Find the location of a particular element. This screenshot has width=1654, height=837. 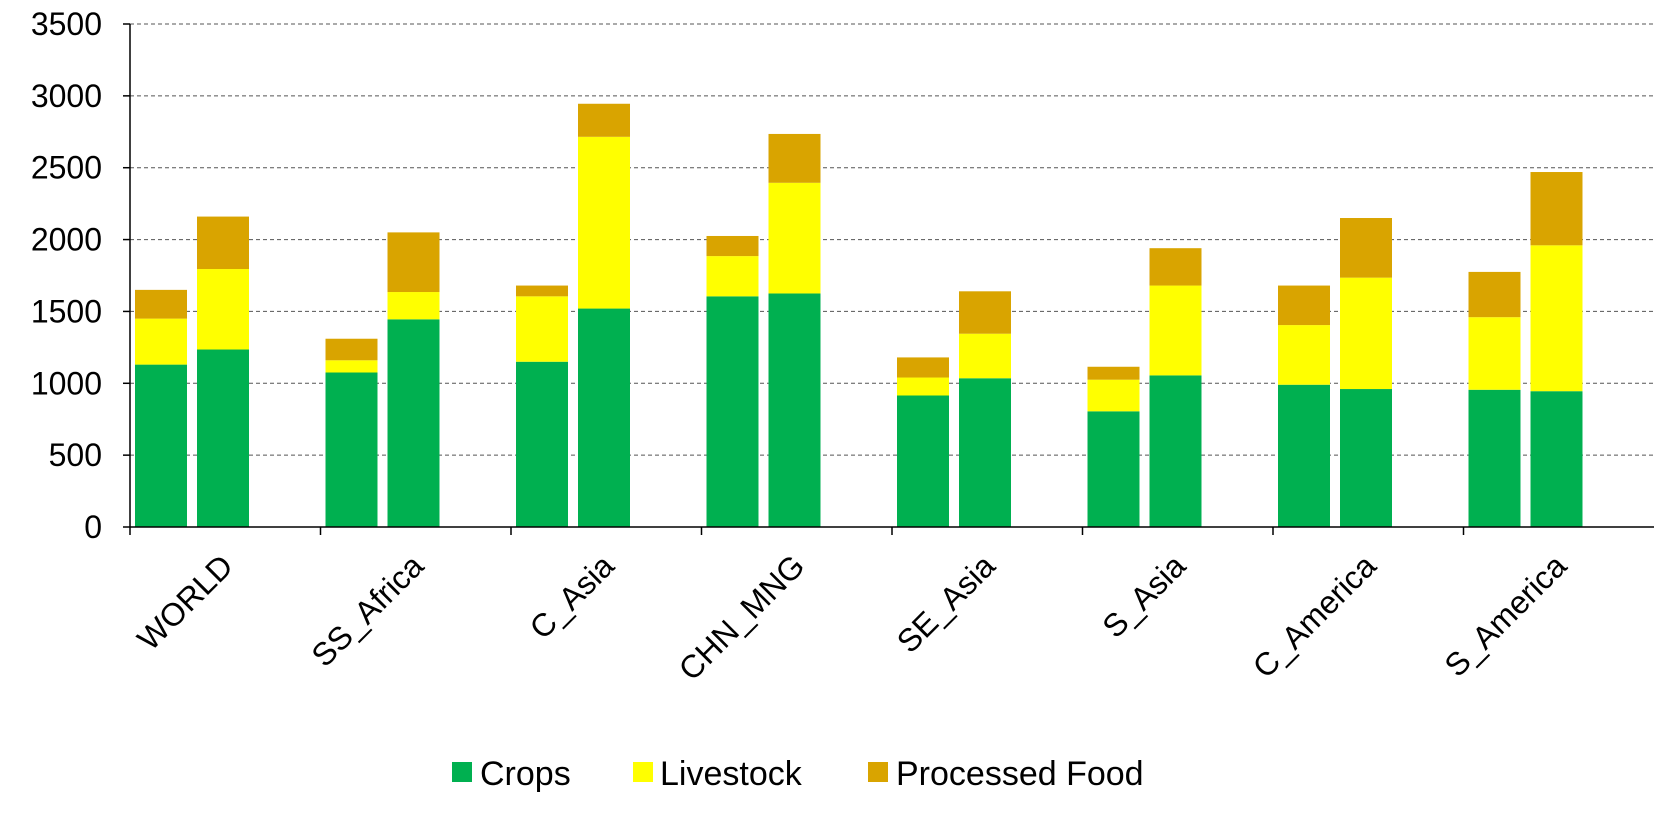

bar-ss_africa-2-livestock is located at coordinates (413, 306).